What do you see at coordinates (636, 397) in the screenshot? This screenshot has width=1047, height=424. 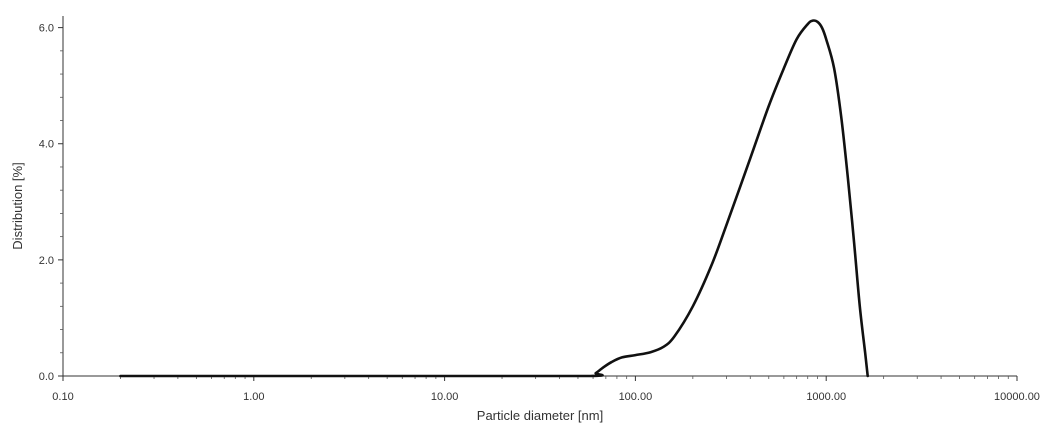 I see `x-tick-label: 100.00` at bounding box center [636, 397].